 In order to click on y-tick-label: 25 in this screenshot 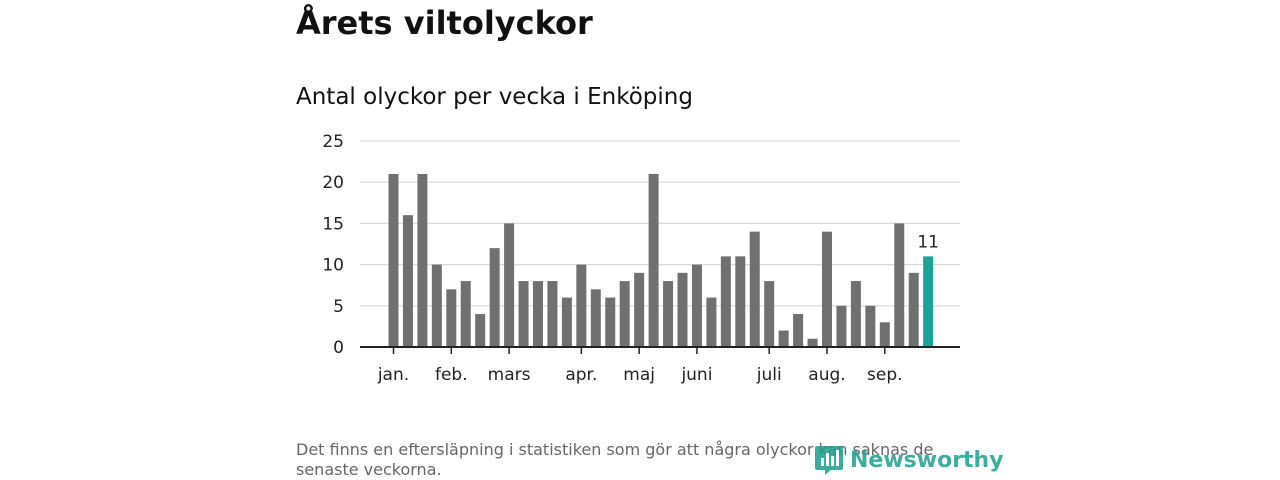, I will do `click(333, 142)`.